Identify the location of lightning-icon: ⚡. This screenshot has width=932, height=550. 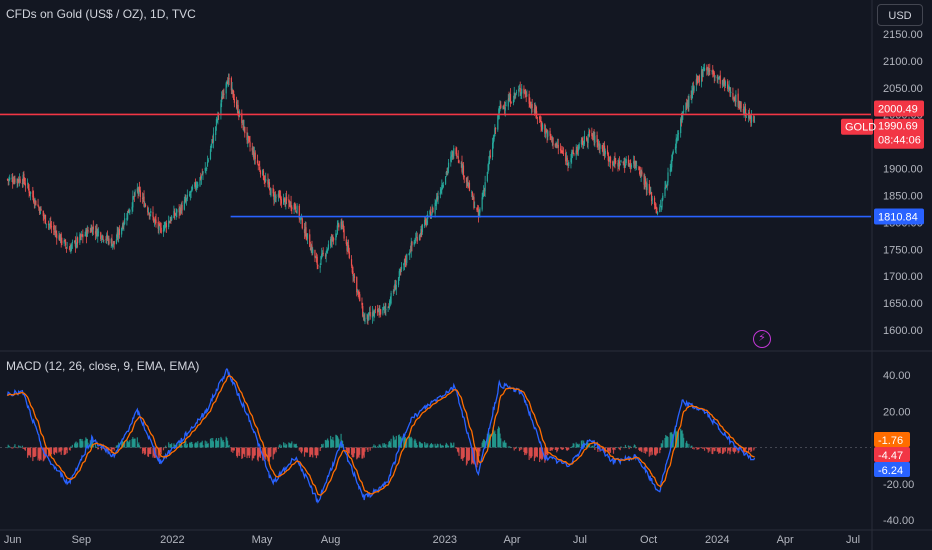
(762, 339).